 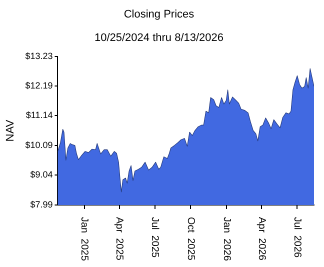 I want to click on x-tick-label: Jul 2026, so click(x=296, y=237).